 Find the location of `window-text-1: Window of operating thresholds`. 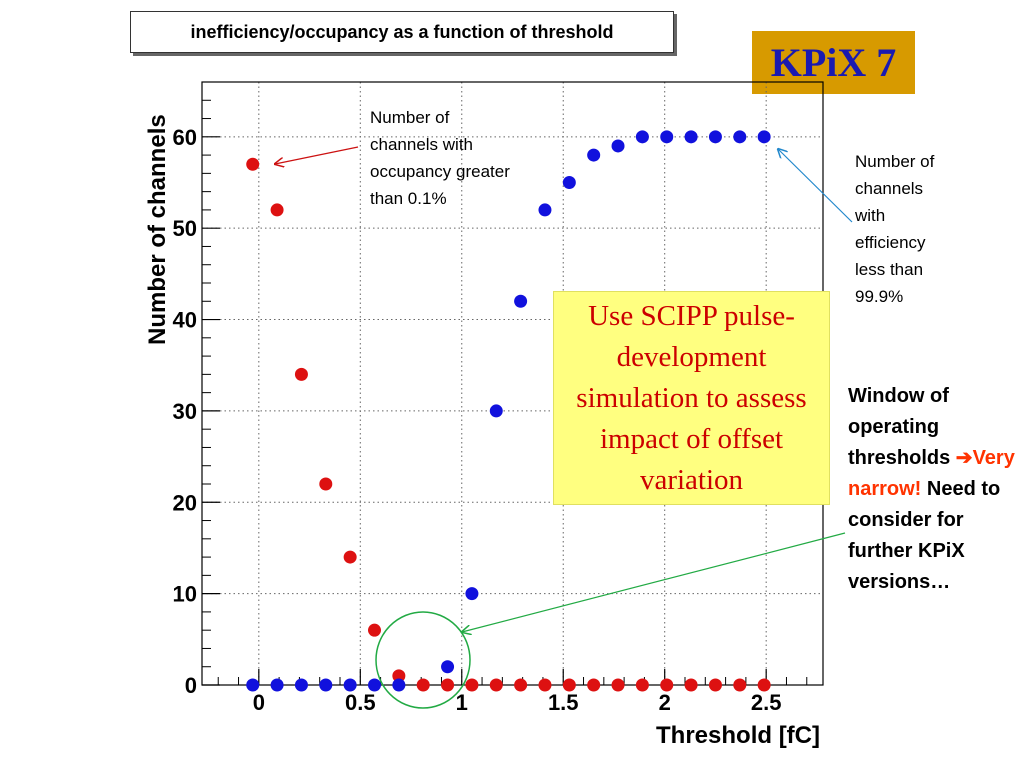

window-text-1: Window of operating thresholds is located at coordinates (902, 427).